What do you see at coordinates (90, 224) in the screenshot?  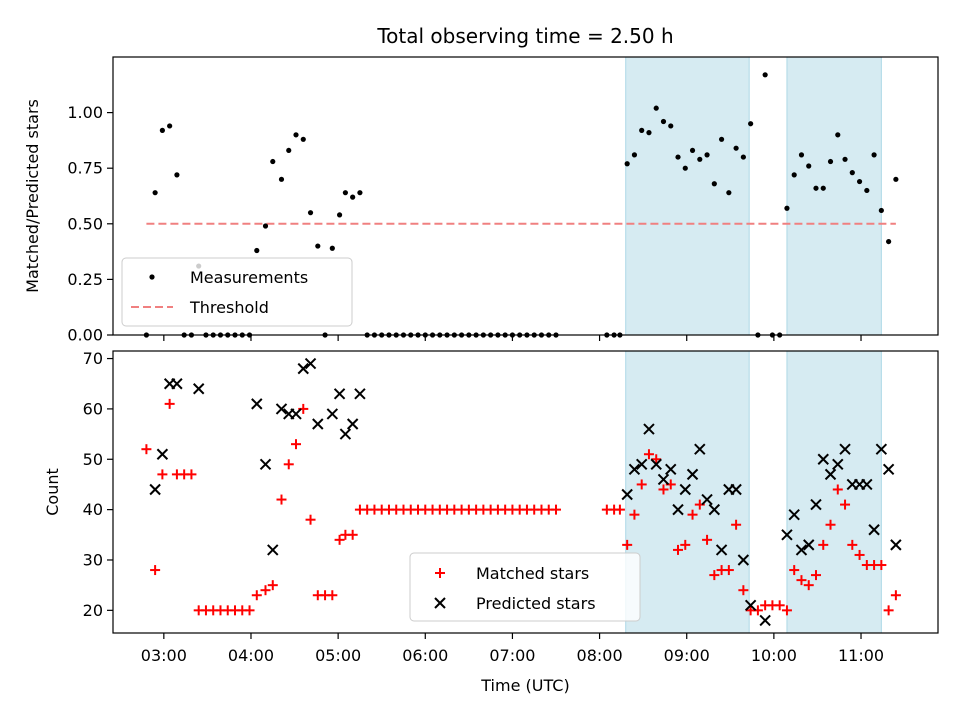 I see `top-y-ticks: 0.00 0.25 0.50 0.75 1.00` at bounding box center [90, 224].